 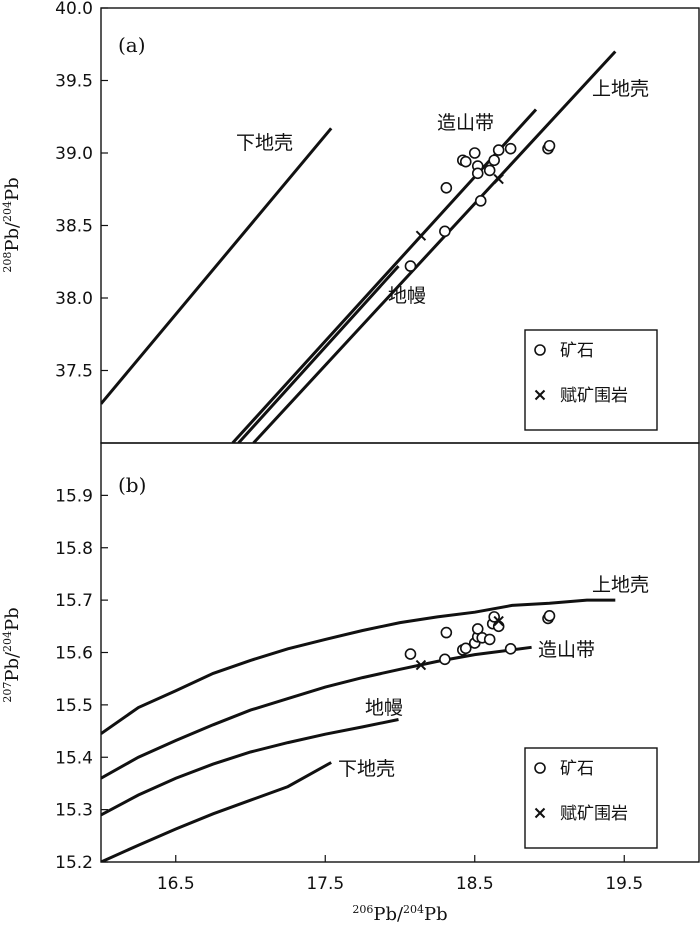 What do you see at coordinates (407, 296) in the screenshot?
I see `panel-a-curve-label: 地幔` at bounding box center [407, 296].